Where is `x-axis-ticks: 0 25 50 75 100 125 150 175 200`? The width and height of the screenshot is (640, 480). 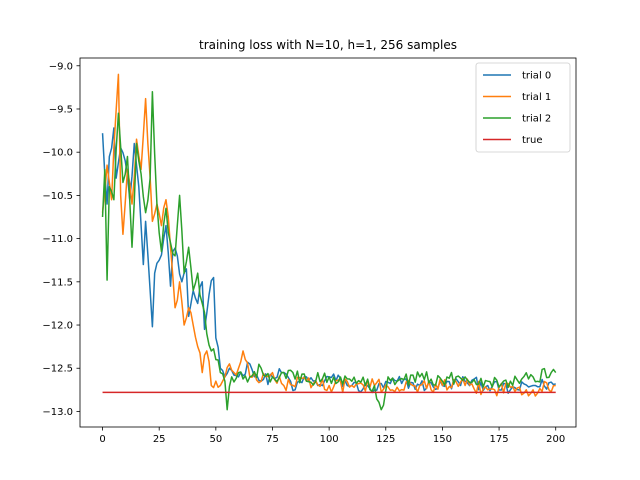 x-axis-ticks: 0 25 50 75 100 125 150 175 200 is located at coordinates (332, 436).